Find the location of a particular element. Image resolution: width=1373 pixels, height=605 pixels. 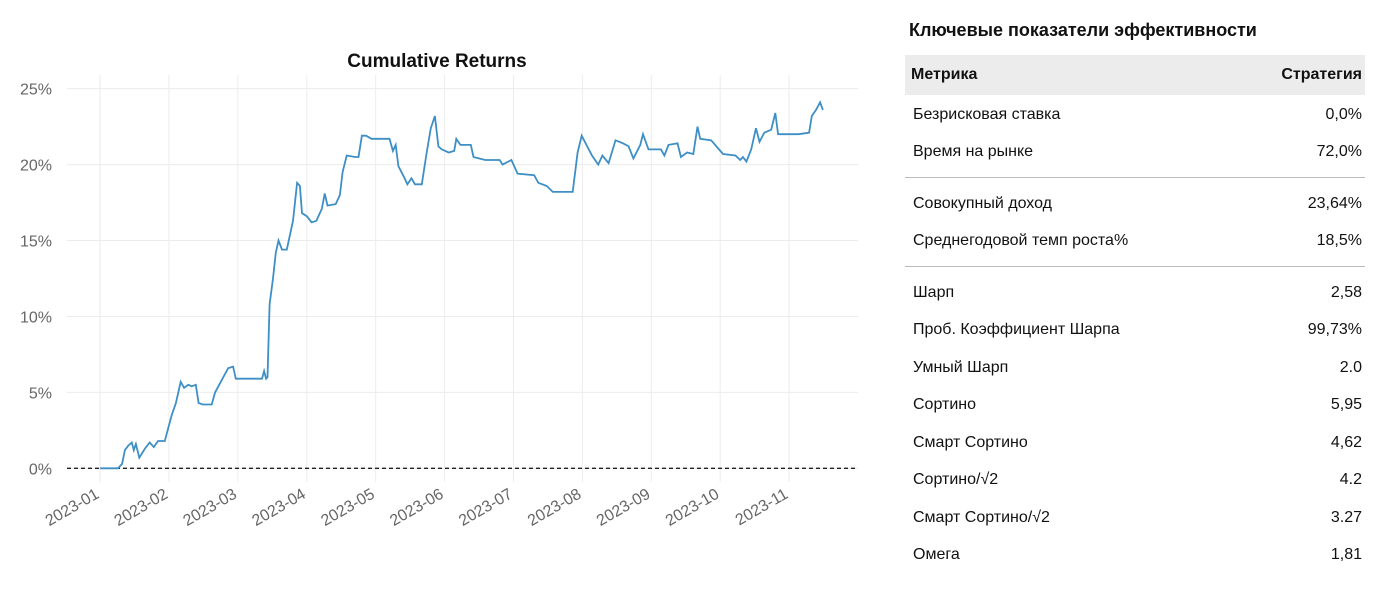

table-row: Сортино 5,95 is located at coordinates (1135, 406).